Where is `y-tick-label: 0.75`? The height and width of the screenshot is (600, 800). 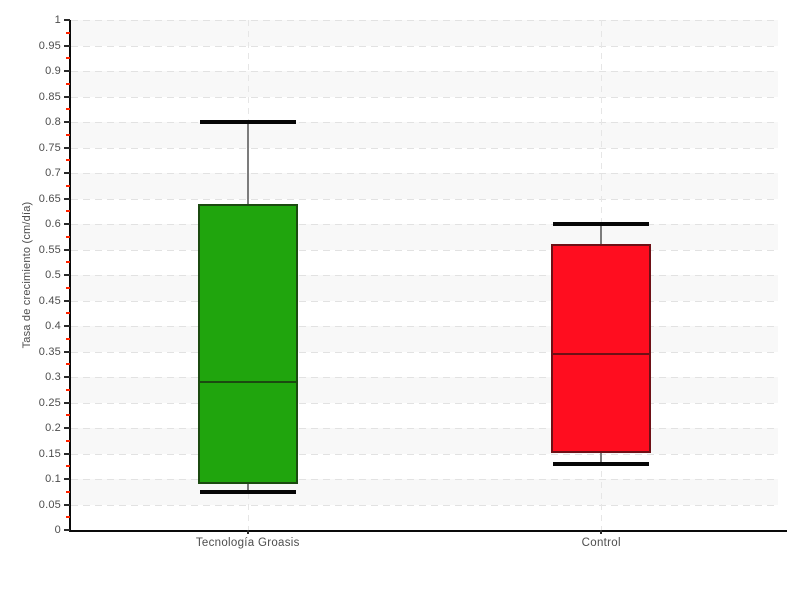
y-tick-label: 0.75 is located at coordinates (49, 147).